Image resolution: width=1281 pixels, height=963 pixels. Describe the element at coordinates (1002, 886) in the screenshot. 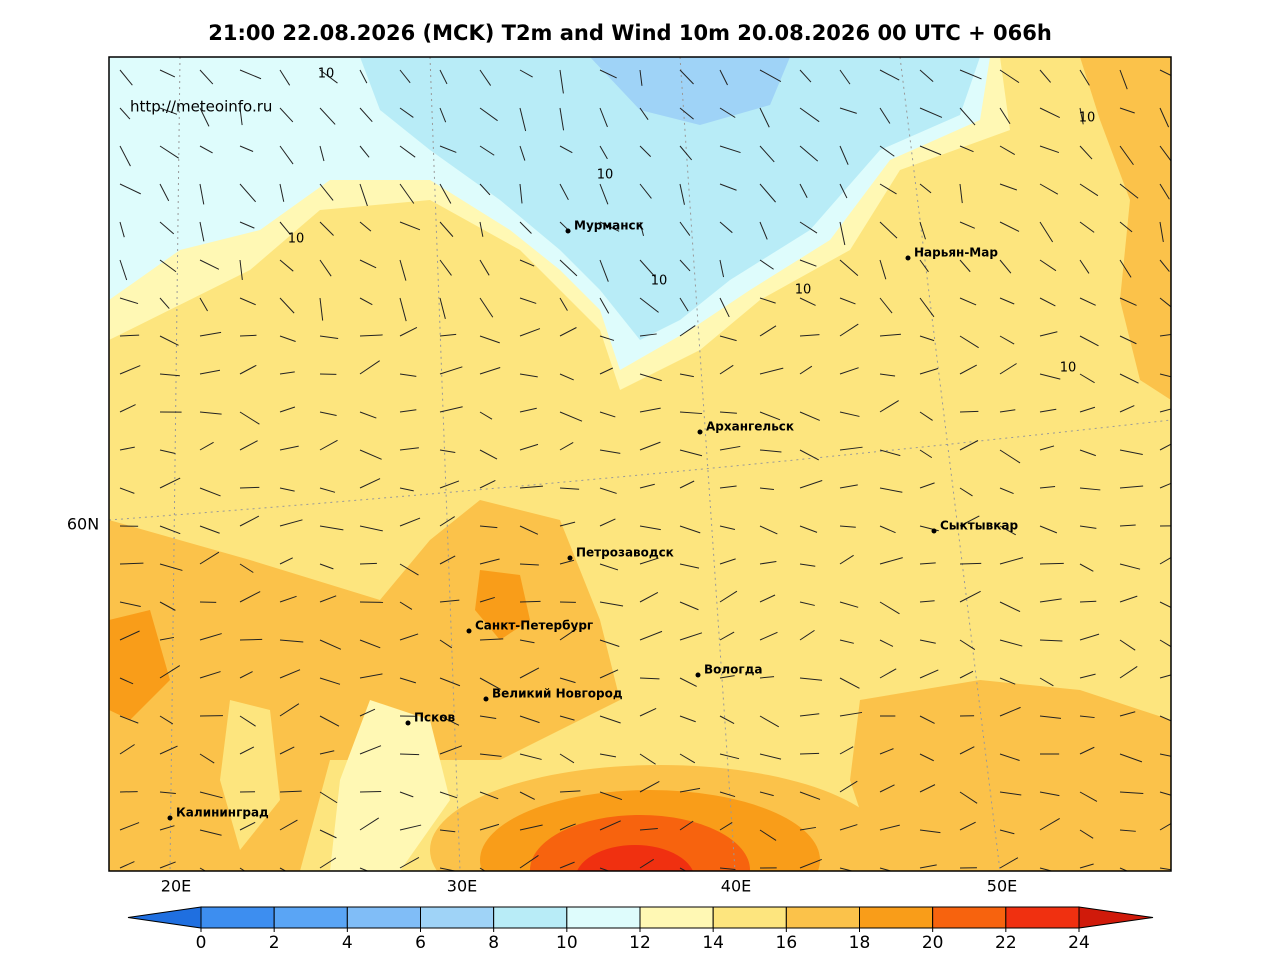

I see `longitude-label: 50E` at that location.